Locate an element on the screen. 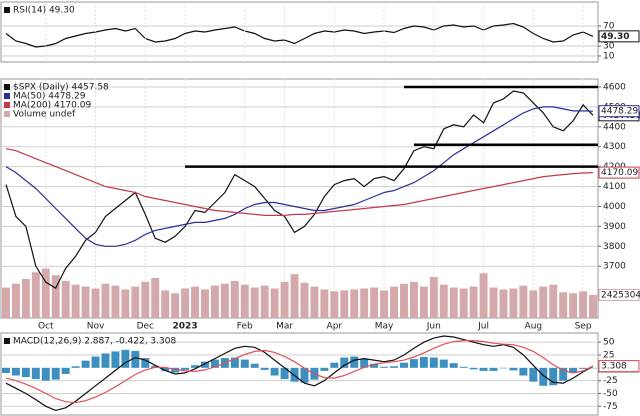  y-tick-label: 4100 is located at coordinates (614, 187).